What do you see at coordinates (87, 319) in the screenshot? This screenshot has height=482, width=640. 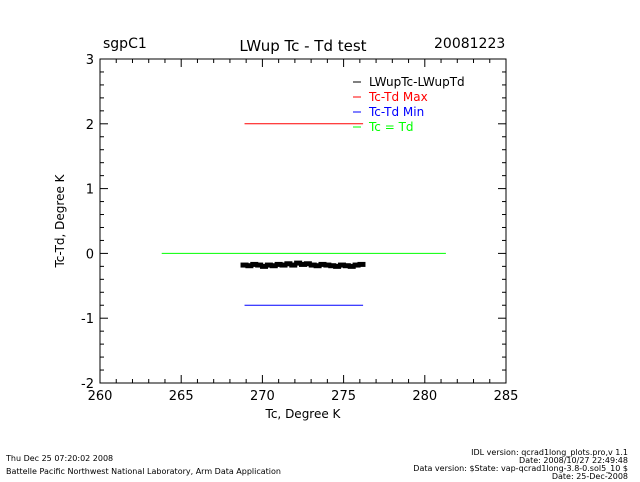 I see `y-tick-label: -1` at bounding box center [87, 319].